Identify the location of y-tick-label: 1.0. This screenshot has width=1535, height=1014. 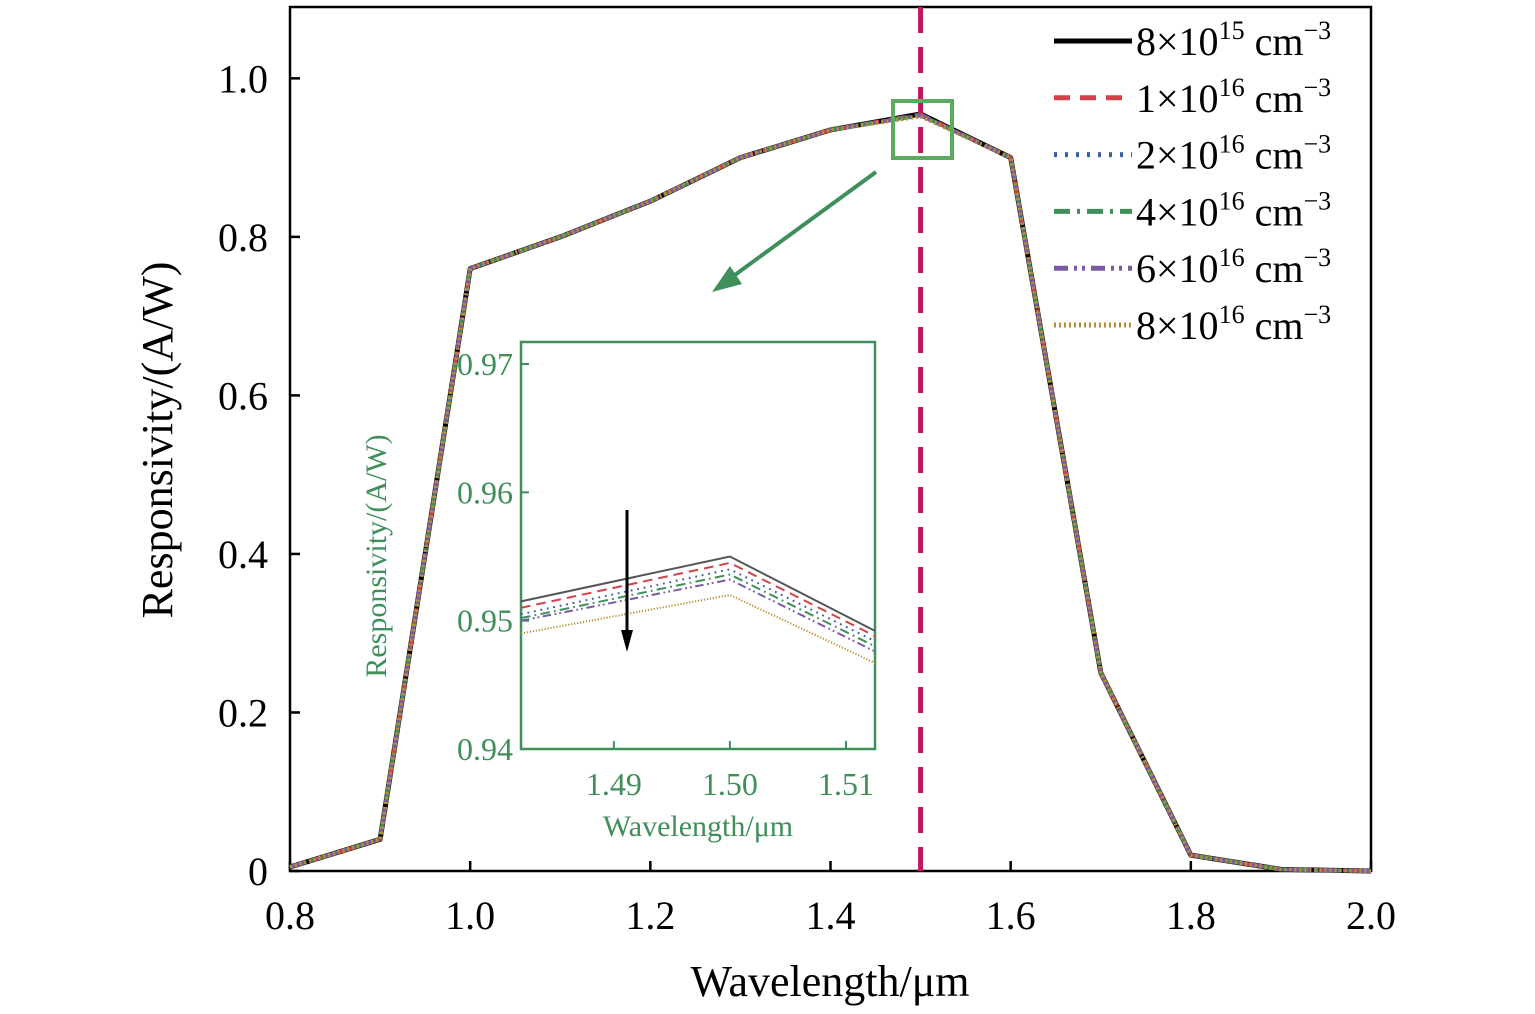
(243, 78).